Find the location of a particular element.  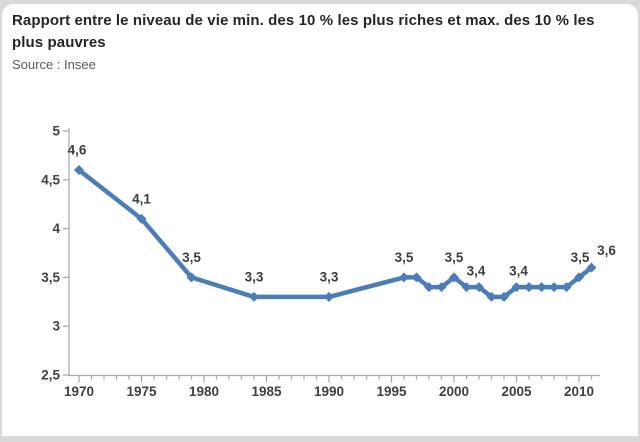

y-tick-label: 3 is located at coordinates (56, 326).